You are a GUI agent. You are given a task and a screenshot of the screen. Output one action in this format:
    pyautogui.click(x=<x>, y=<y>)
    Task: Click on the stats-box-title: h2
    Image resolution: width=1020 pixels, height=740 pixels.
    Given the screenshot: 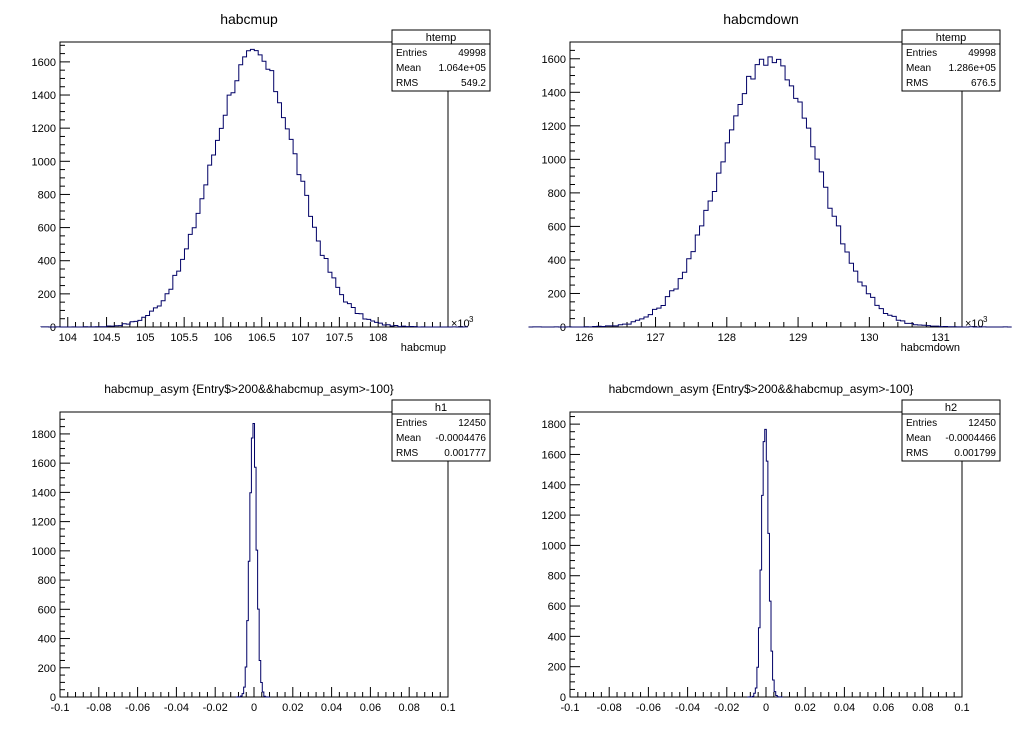 What is the action you would take?
    pyautogui.click(x=951, y=408)
    